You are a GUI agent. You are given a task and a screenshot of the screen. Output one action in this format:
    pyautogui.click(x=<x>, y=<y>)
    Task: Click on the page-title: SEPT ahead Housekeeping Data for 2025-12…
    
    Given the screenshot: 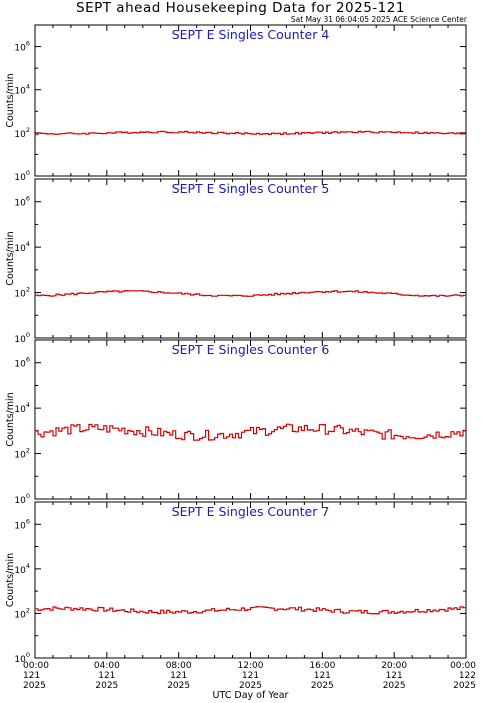 What is the action you would take?
    pyautogui.click(x=240, y=8)
    